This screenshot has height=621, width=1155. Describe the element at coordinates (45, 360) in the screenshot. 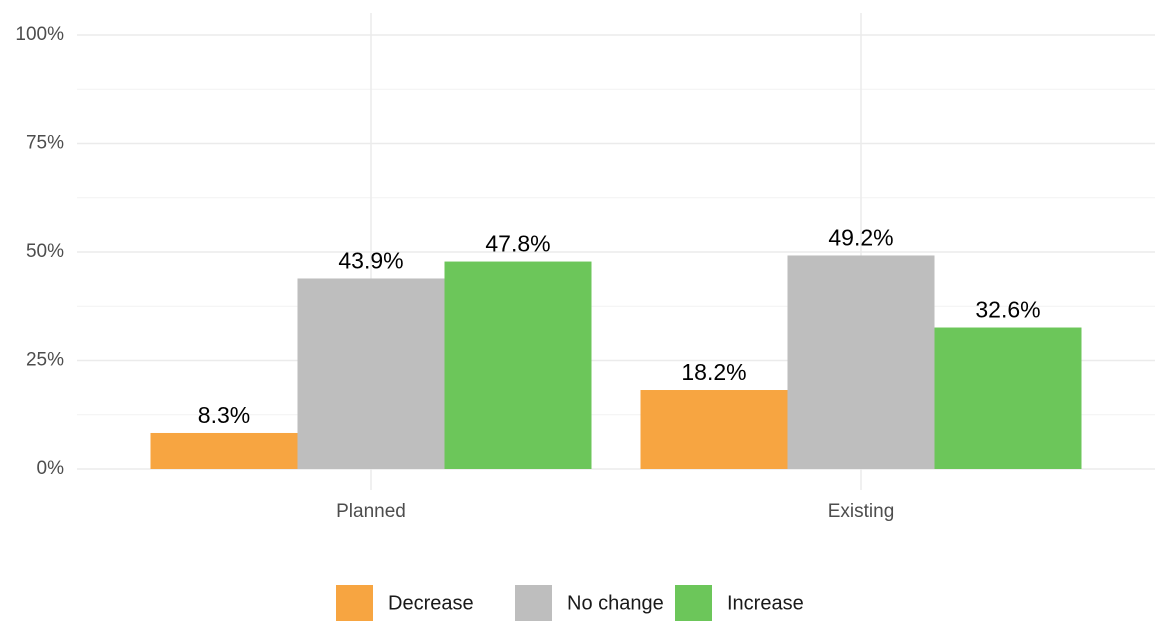

I see `y-tick-label: 25%` at that location.